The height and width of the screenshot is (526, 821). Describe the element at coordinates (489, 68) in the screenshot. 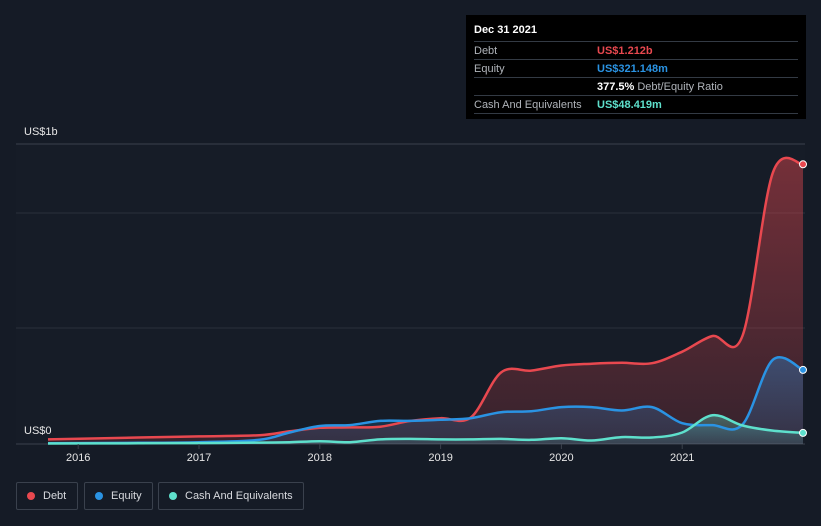

I see `tooltip-equity-label: Equity` at that location.